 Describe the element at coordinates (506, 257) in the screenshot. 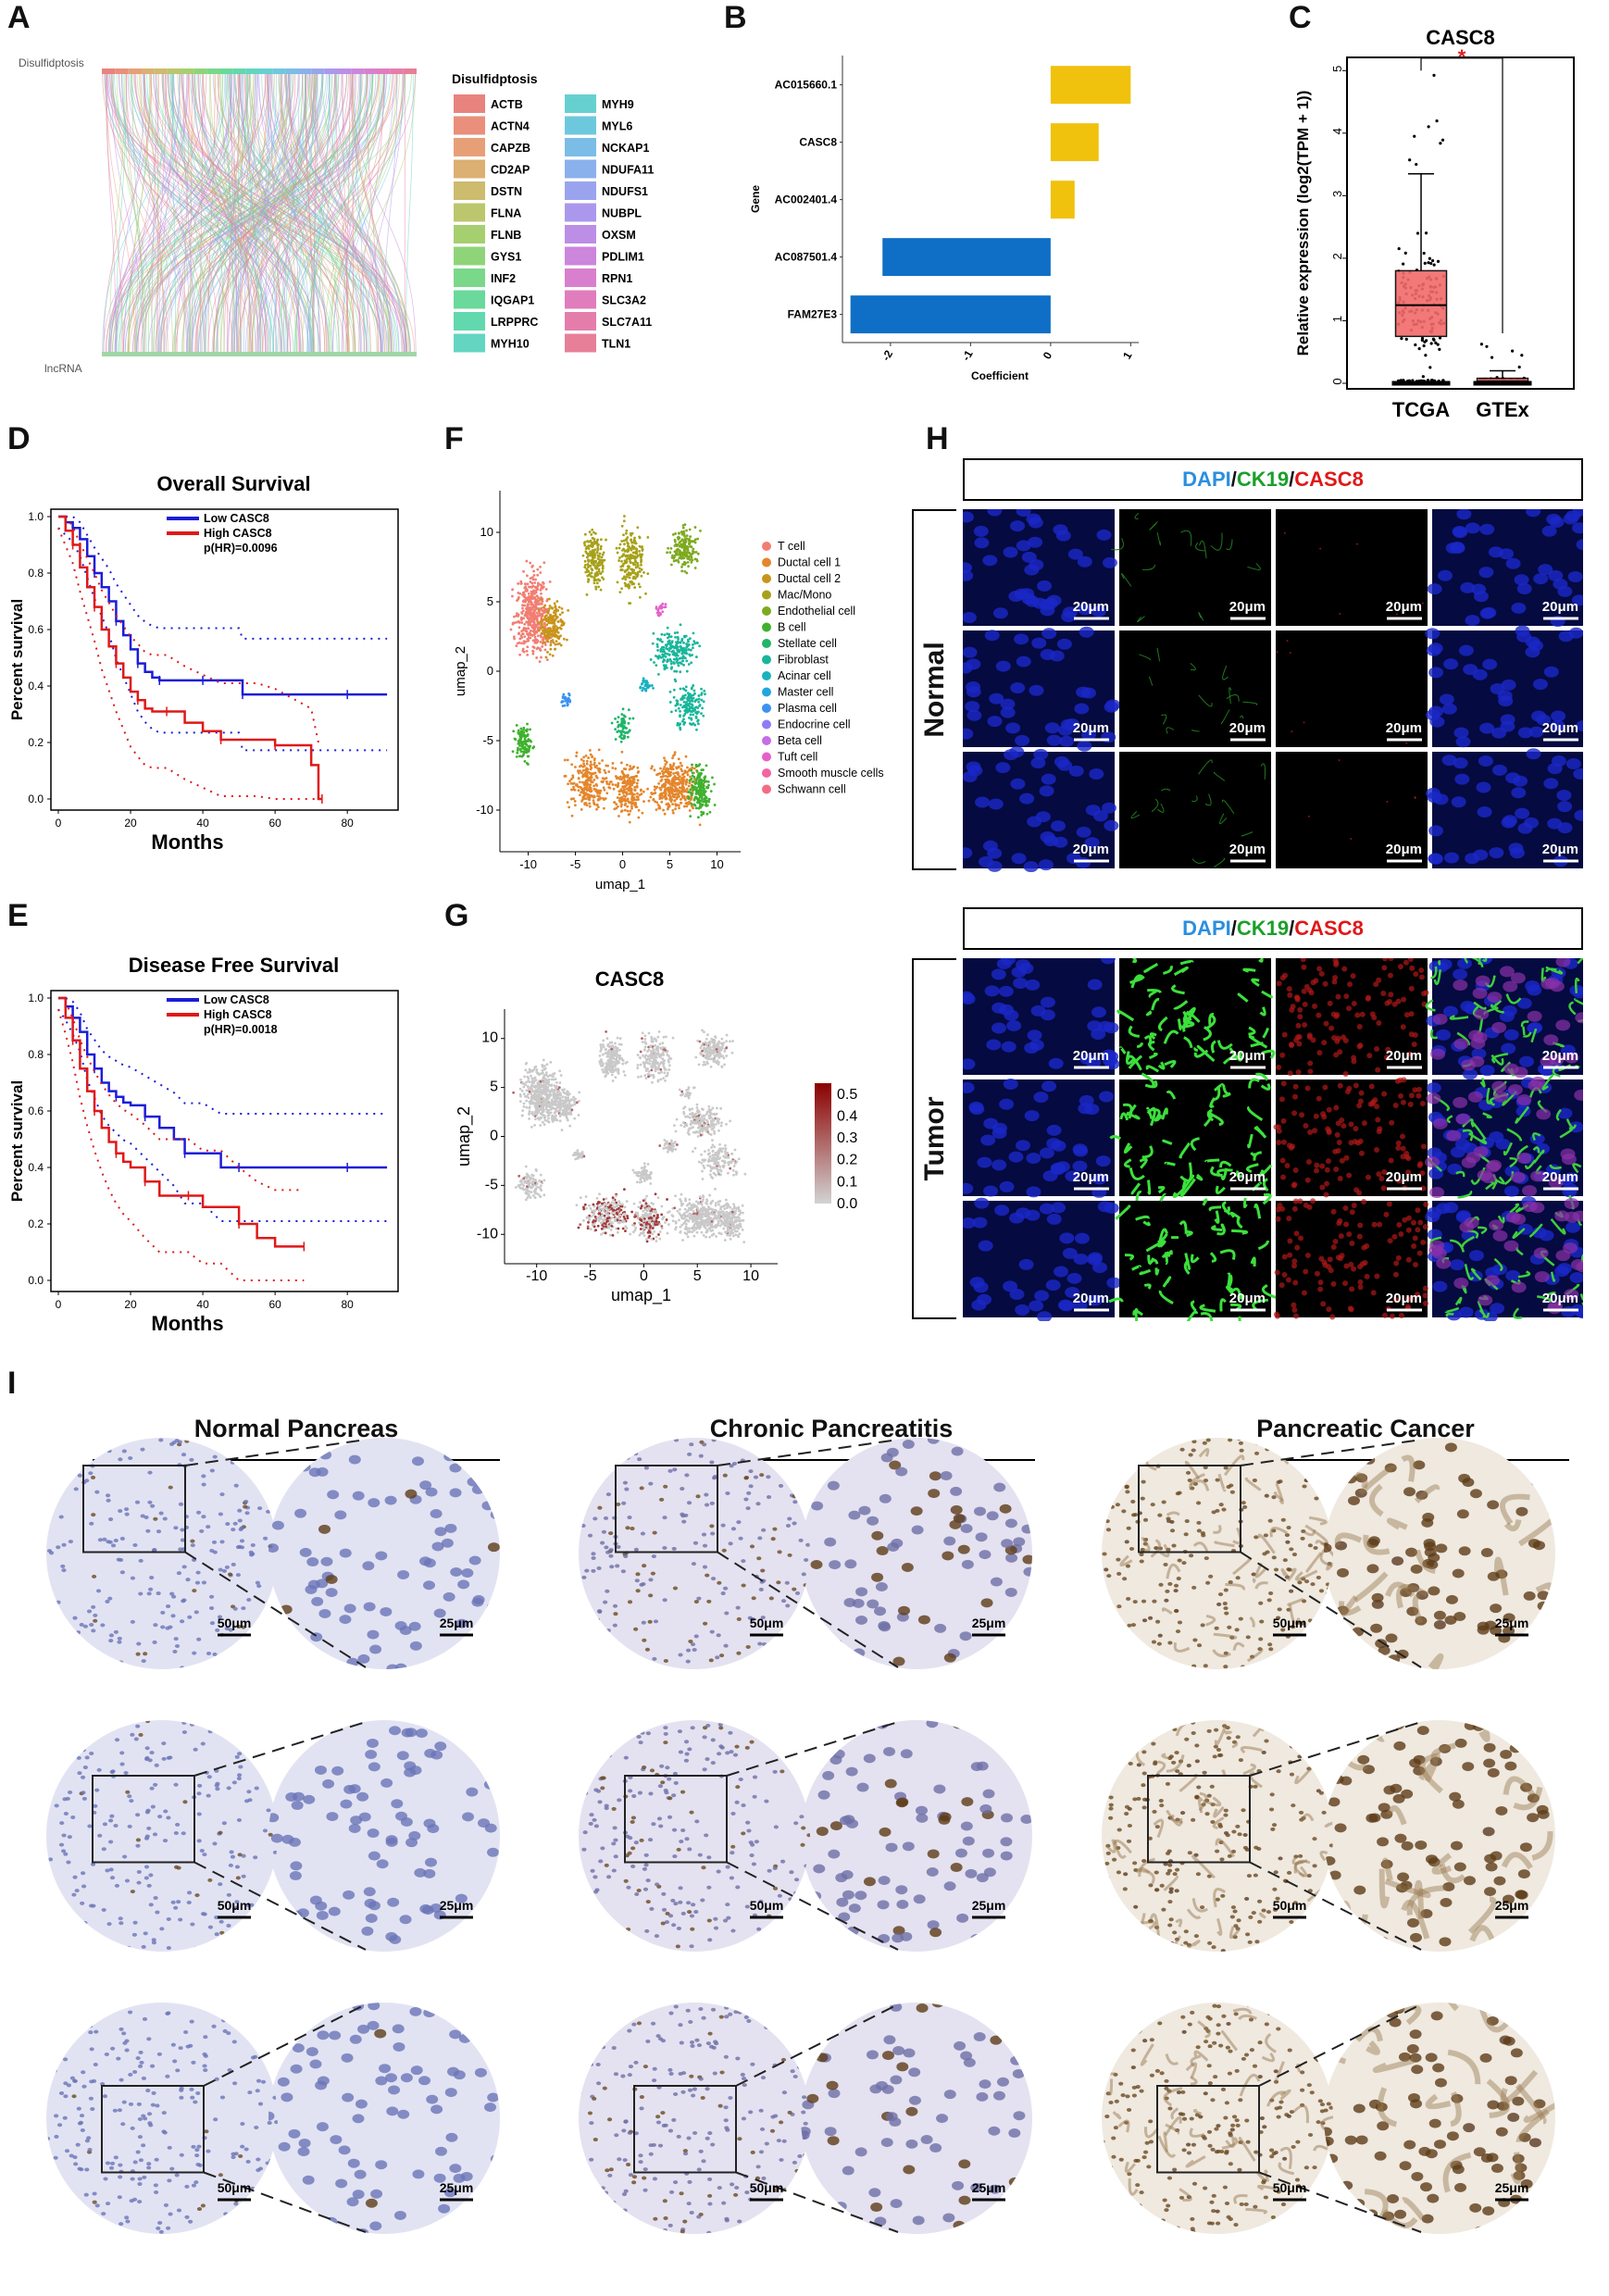

I see `legend-label: GYS1` at that location.